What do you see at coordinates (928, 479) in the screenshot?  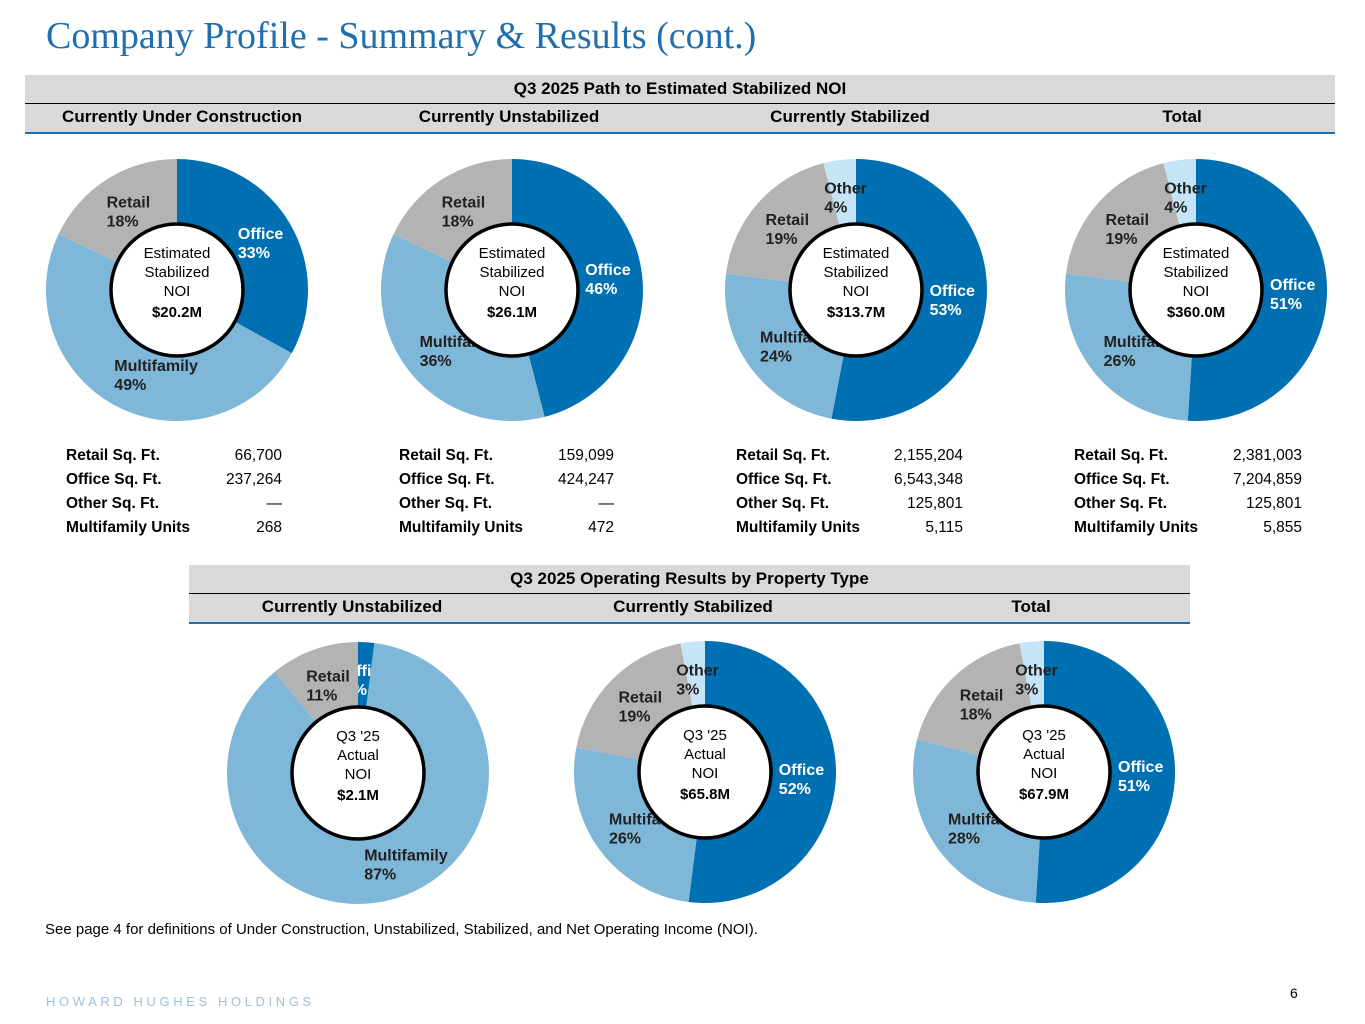 I see `stats-value: 6,543,348` at bounding box center [928, 479].